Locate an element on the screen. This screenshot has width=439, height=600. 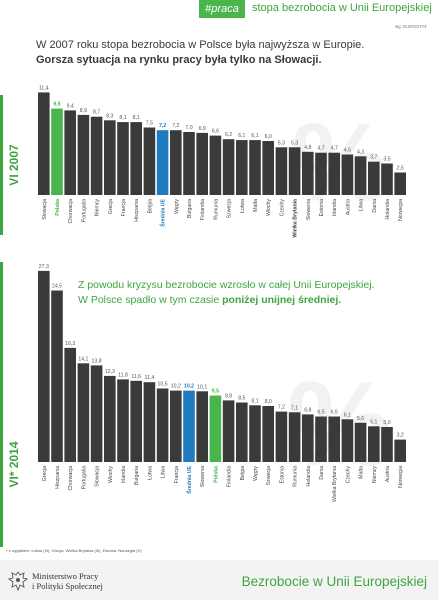
category-label-2007-20: Słowenia is located at coordinates (309, 209).